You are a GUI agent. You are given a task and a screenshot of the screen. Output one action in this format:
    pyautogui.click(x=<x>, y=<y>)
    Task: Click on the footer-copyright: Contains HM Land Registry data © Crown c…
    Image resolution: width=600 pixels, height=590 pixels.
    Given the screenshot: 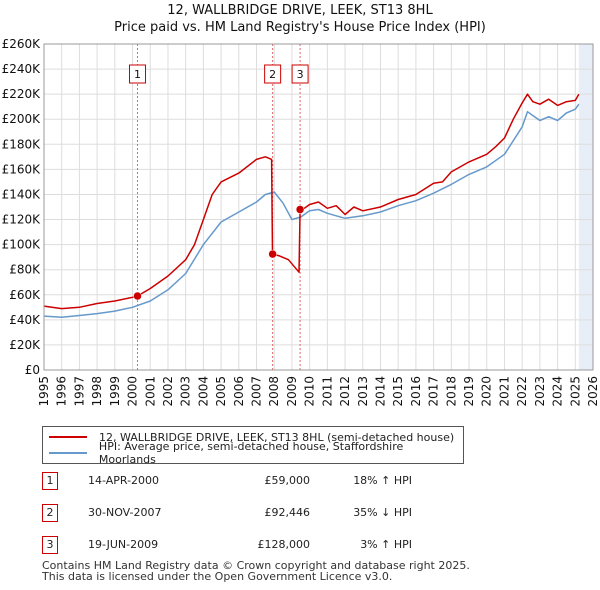 What is the action you would take?
    pyautogui.click(x=256, y=565)
    